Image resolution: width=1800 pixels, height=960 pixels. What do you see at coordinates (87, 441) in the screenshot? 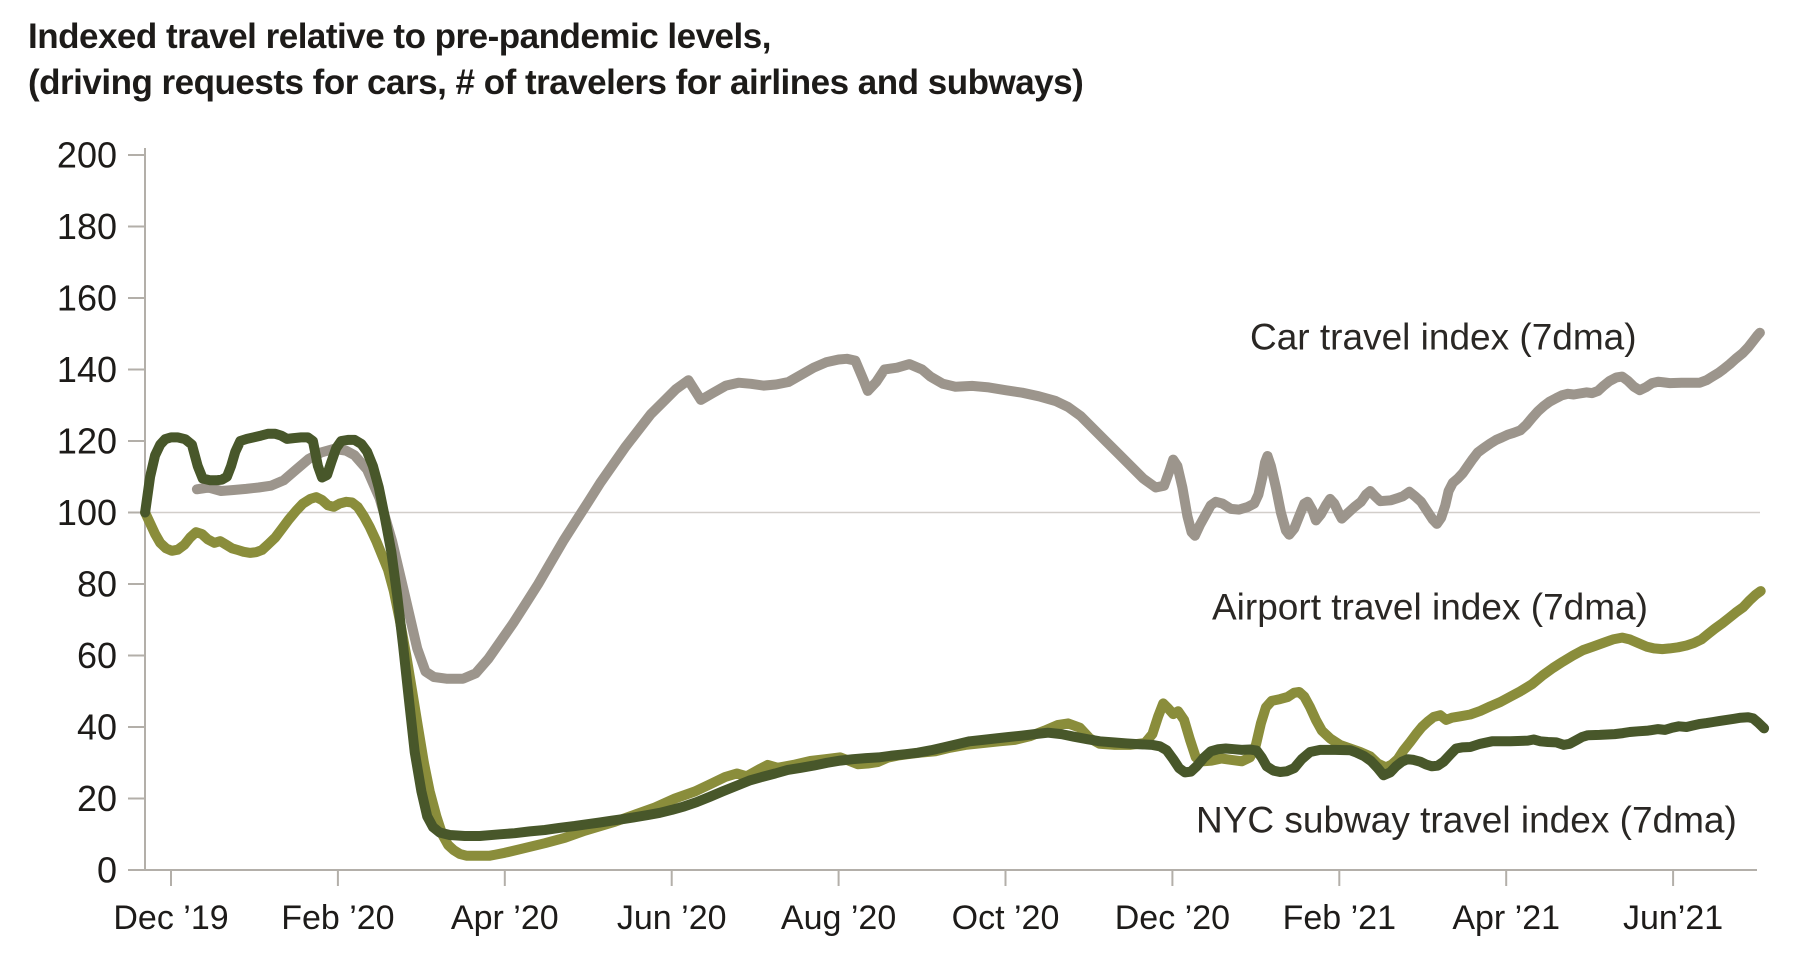
I see `y-tick-label: 120` at bounding box center [87, 441].